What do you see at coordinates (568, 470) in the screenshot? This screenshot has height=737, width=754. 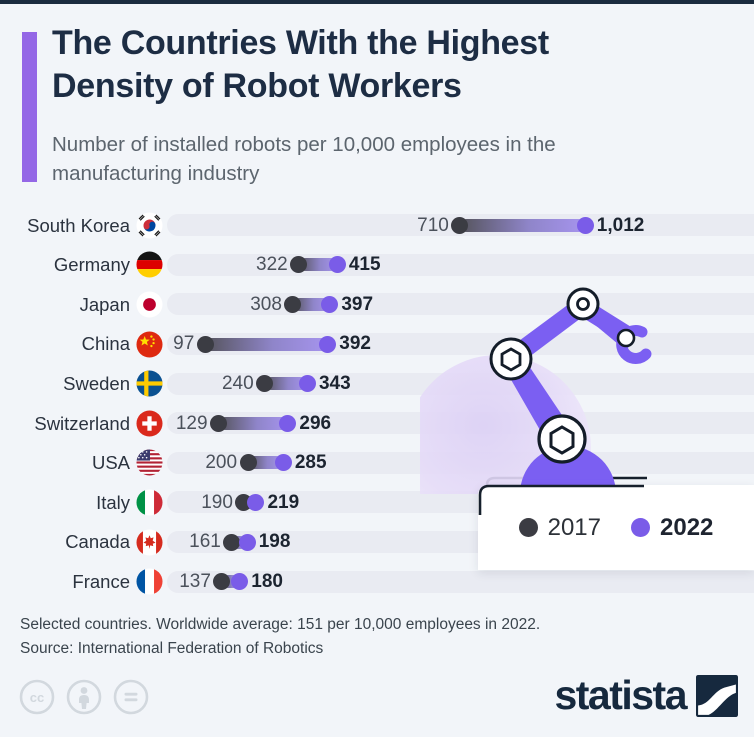 I see `robot-base-dome` at bounding box center [568, 470].